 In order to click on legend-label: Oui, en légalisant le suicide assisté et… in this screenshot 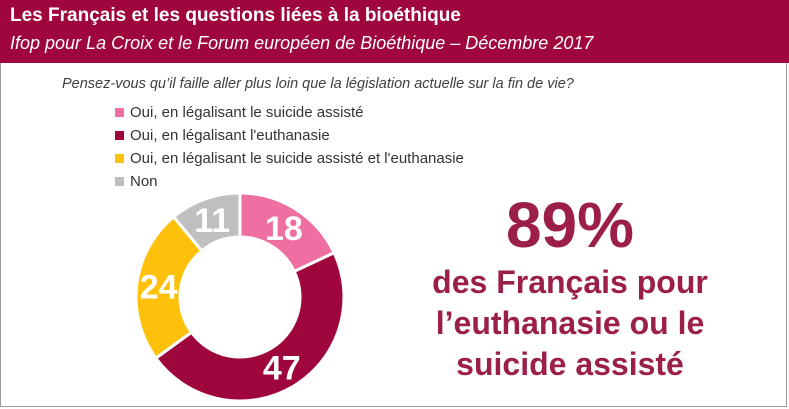, I will do `click(297, 158)`.